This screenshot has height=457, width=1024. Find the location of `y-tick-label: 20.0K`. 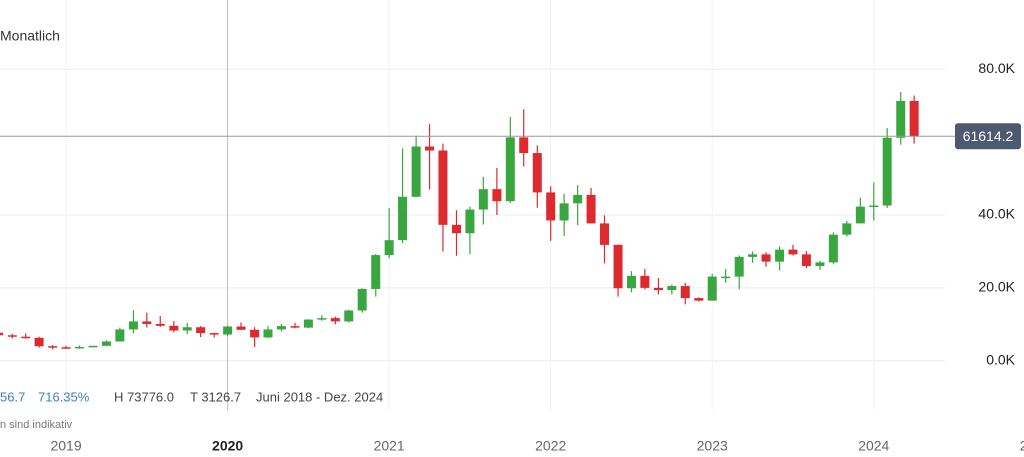

y-tick-label: 20.0K is located at coordinates (996, 287).